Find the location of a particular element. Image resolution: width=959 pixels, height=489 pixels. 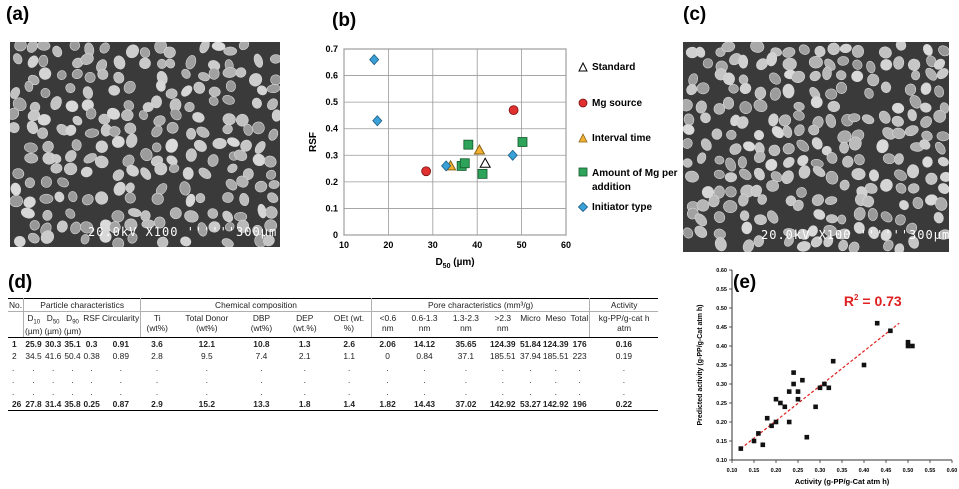

legend-interval-time-label: Interval time is located at coordinates (621, 138).